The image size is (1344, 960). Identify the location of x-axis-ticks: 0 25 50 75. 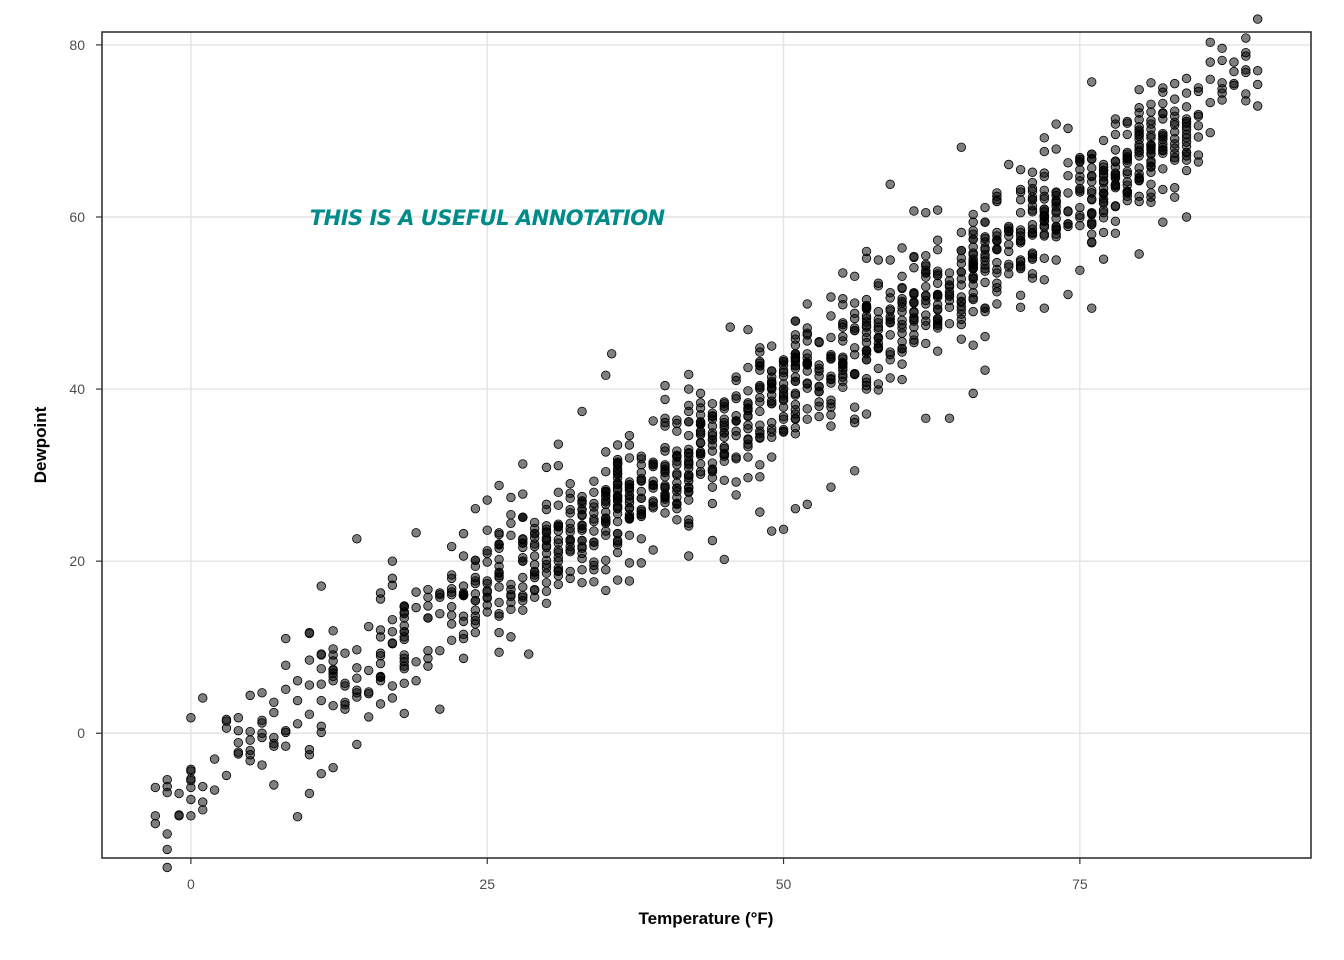
(637, 875).